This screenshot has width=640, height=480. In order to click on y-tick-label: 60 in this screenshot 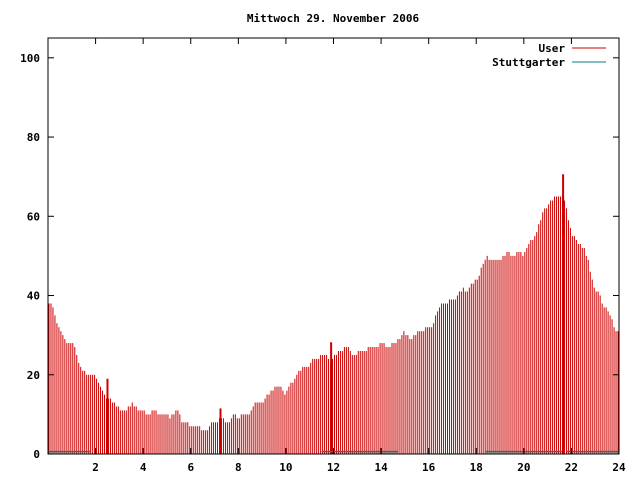, I will do `click(33, 216)`.